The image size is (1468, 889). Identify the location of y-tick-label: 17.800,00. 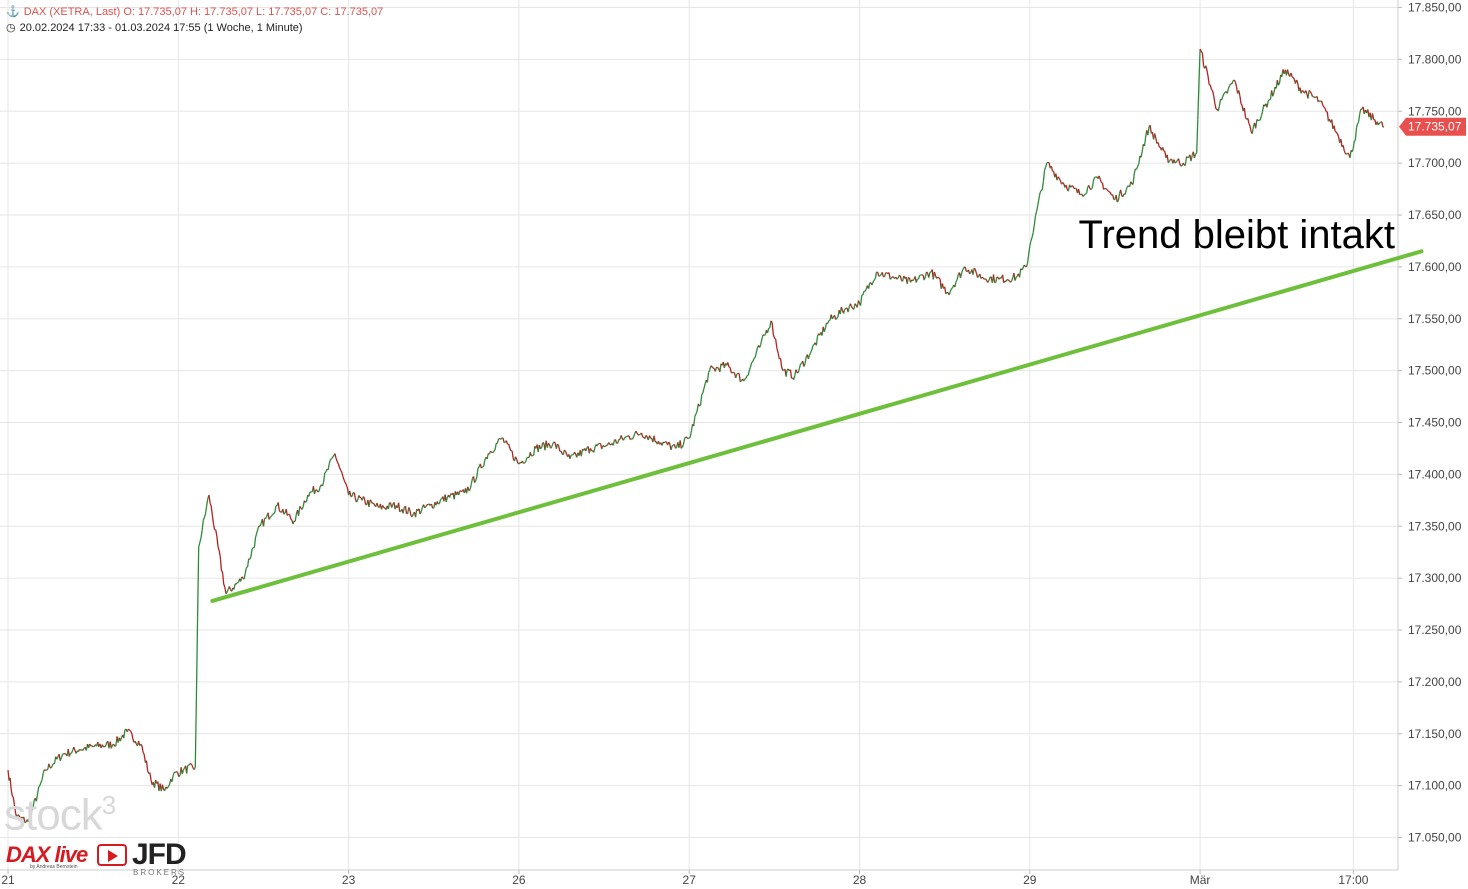
(1435, 59).